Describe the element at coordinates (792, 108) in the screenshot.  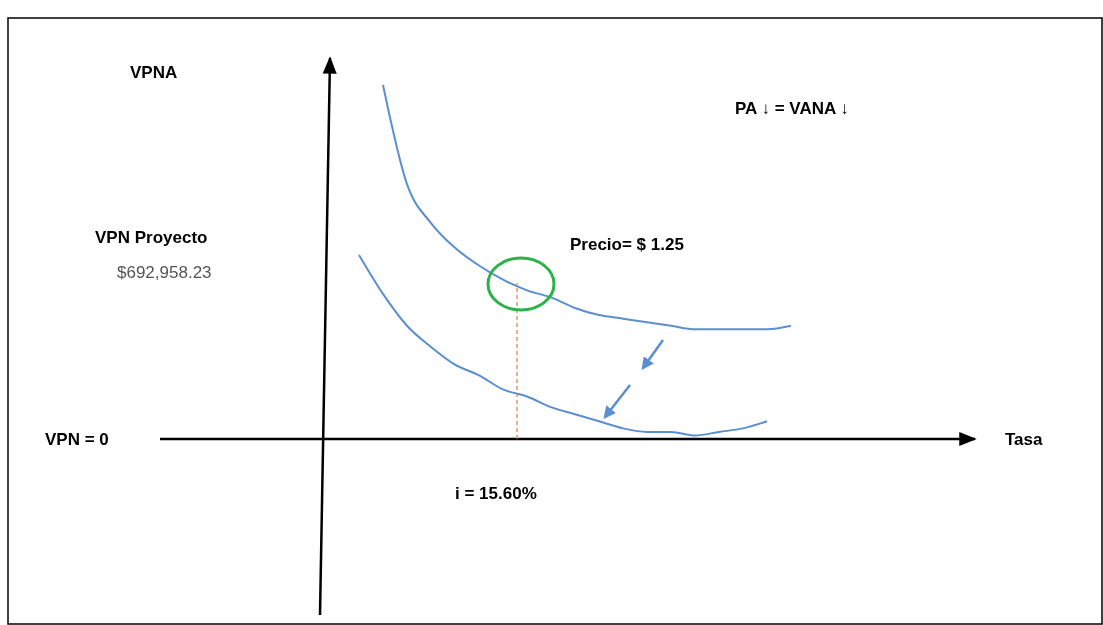
I see `annotation: PA ↓ = VANA ↓` at that location.